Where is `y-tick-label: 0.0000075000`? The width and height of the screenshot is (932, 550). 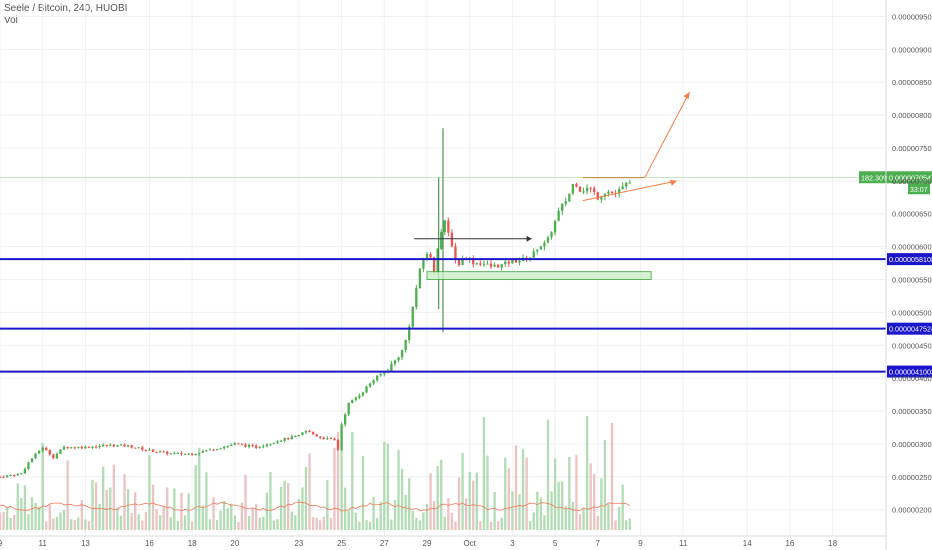 y-tick-label: 0.0000075000 is located at coordinates (912, 148).